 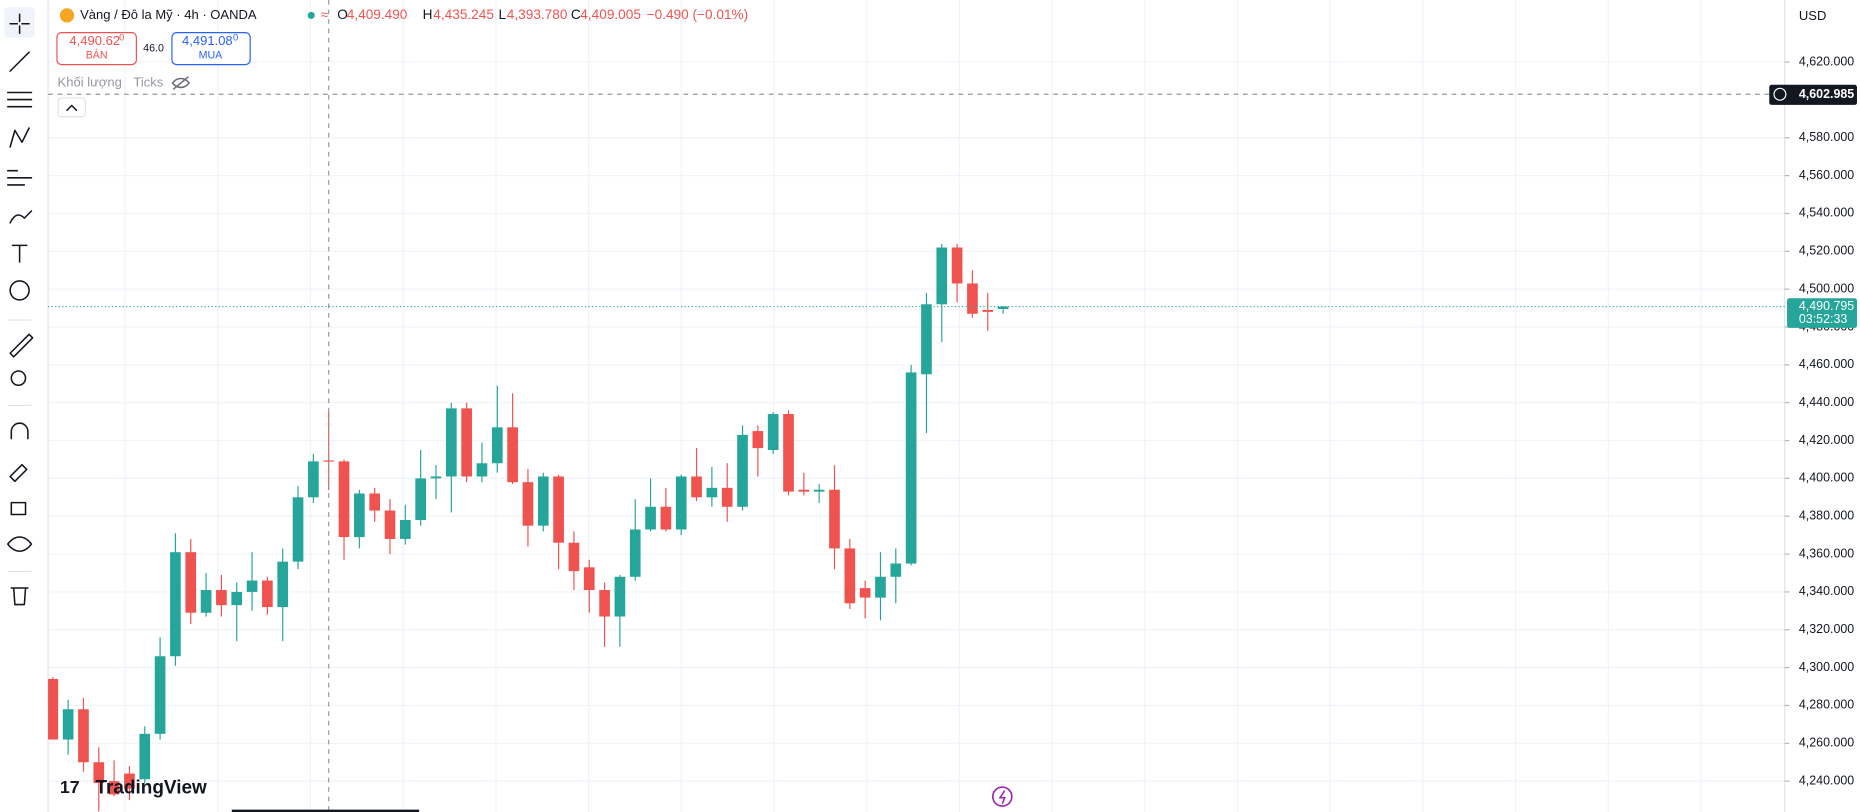 I want to click on sell-price: 4,490.62, so click(x=94, y=40).